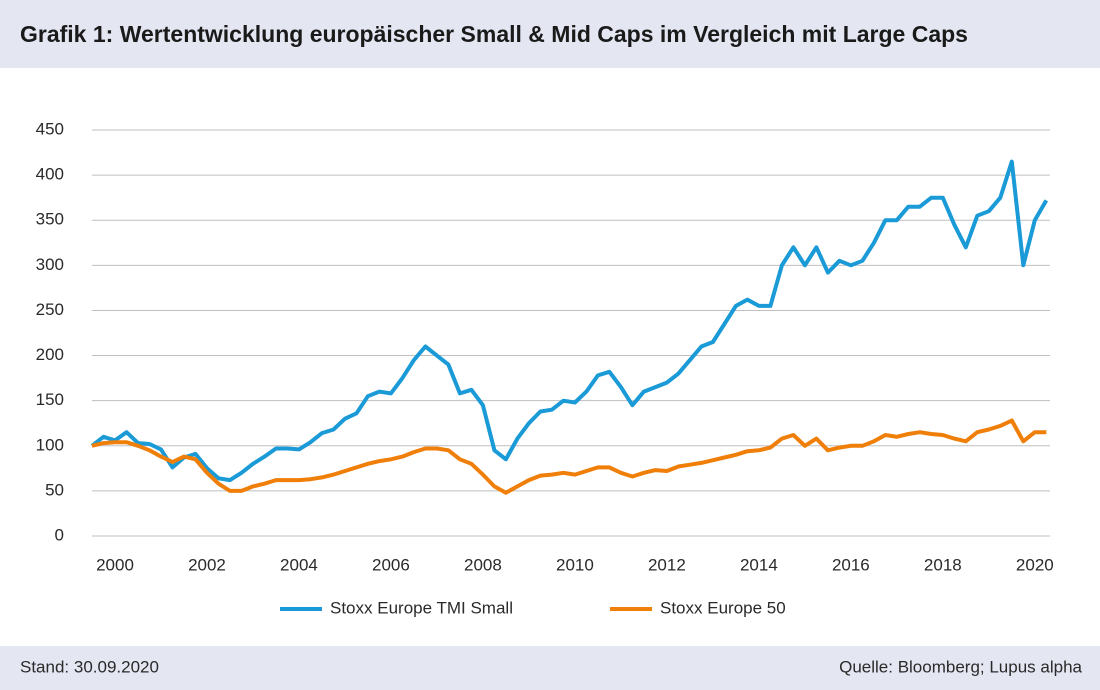  Describe the element at coordinates (207, 564) in the screenshot. I see `x-tick-label: 2002` at that location.